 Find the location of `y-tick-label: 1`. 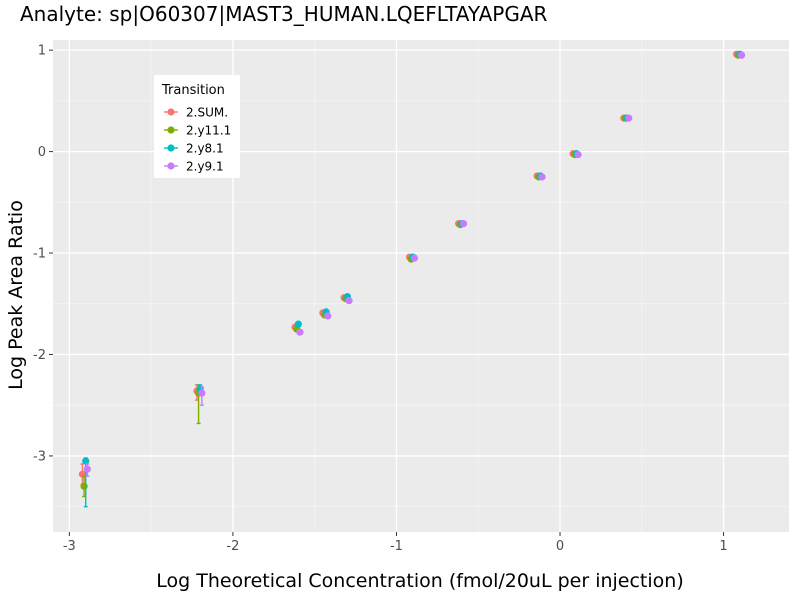

y-tick-label: 1 is located at coordinates (42, 51).